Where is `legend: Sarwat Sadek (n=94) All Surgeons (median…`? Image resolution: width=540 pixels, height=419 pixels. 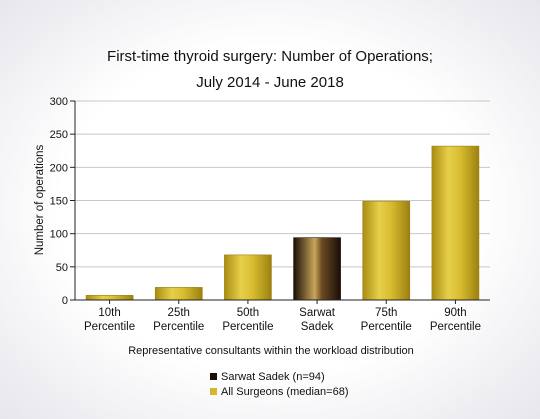
legend: Sarwat Sadek (n=94) All Surgeons (median… is located at coordinates (279, 384).